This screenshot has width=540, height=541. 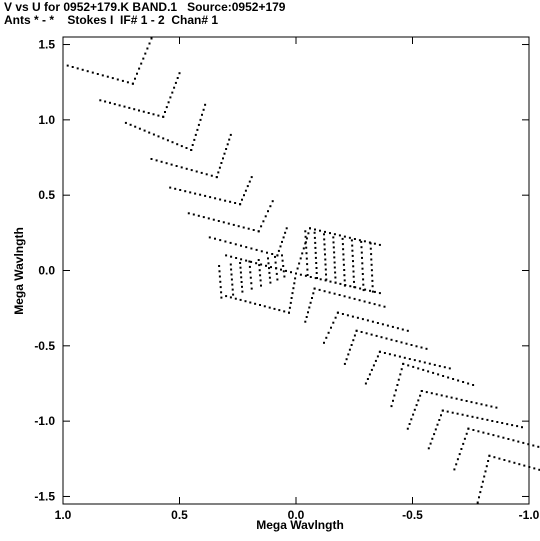 I want to click on x-tick-label: -0.5, so click(x=412, y=515).